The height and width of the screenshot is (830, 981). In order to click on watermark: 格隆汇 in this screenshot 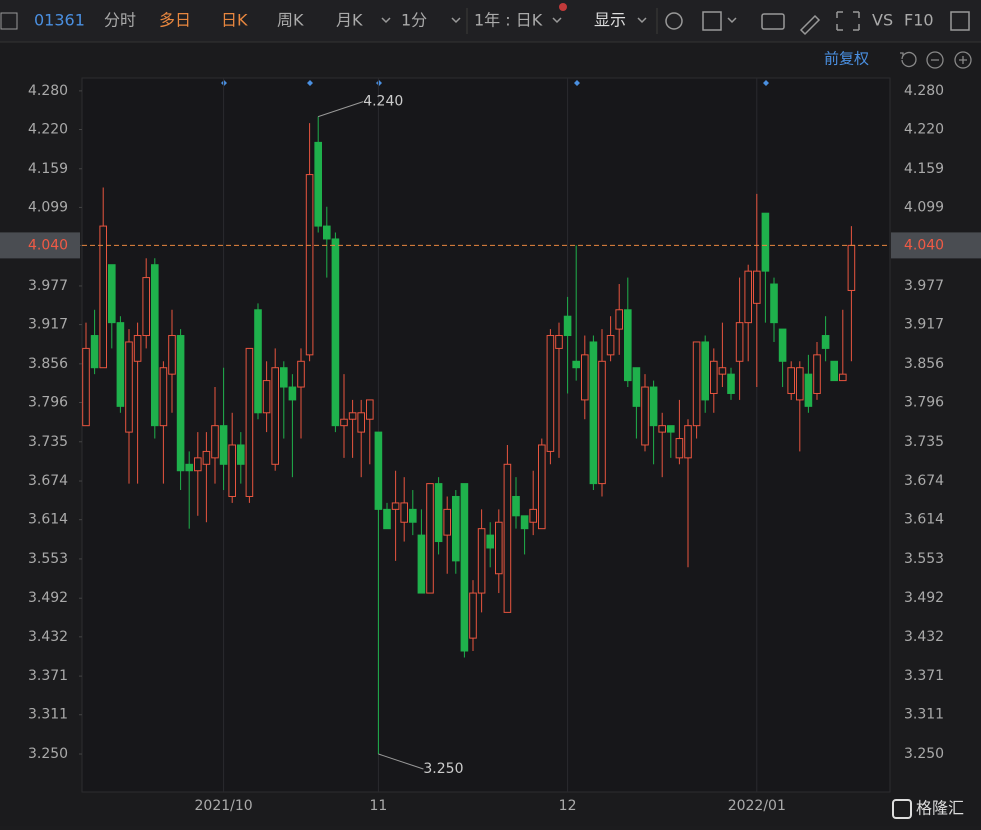, I will do `click(940, 808)`.